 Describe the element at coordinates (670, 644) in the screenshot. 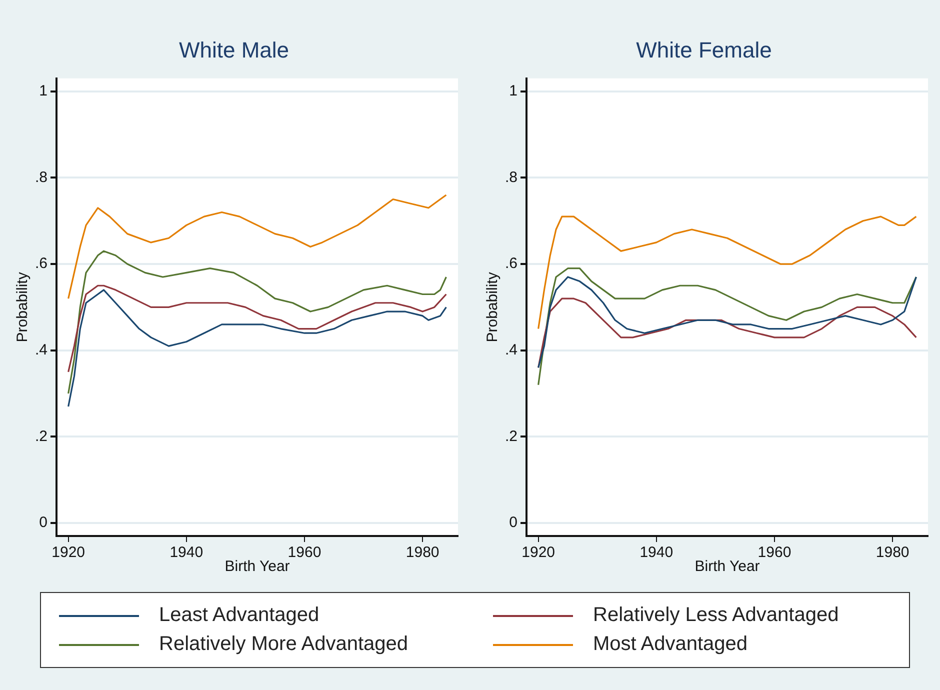

I see `legend-label: Most Advantaged` at that location.